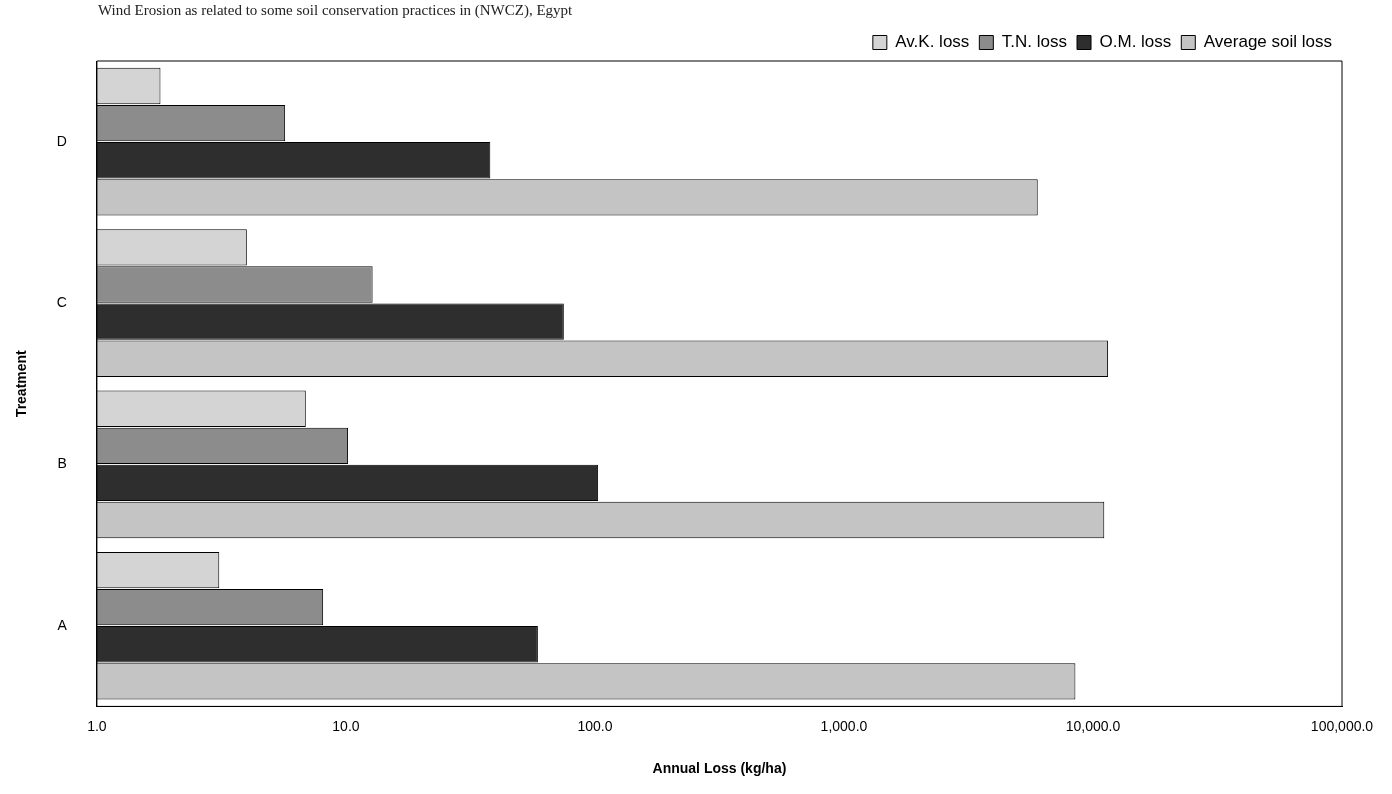 The height and width of the screenshot is (794, 1392). What do you see at coordinates (1342, 725) in the screenshot?
I see `x-tick-label: 100,000.0` at bounding box center [1342, 725].